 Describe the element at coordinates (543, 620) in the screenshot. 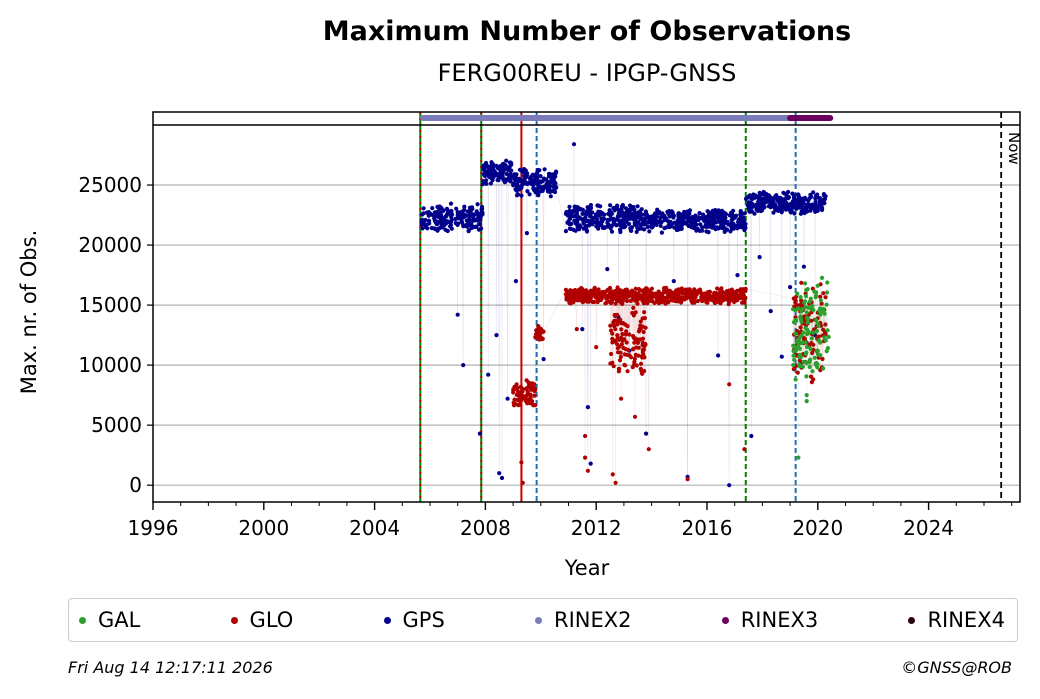

I see `chart-legend: GAL GLO GPS RINEX2 RINEX3 RINEX4` at that location.